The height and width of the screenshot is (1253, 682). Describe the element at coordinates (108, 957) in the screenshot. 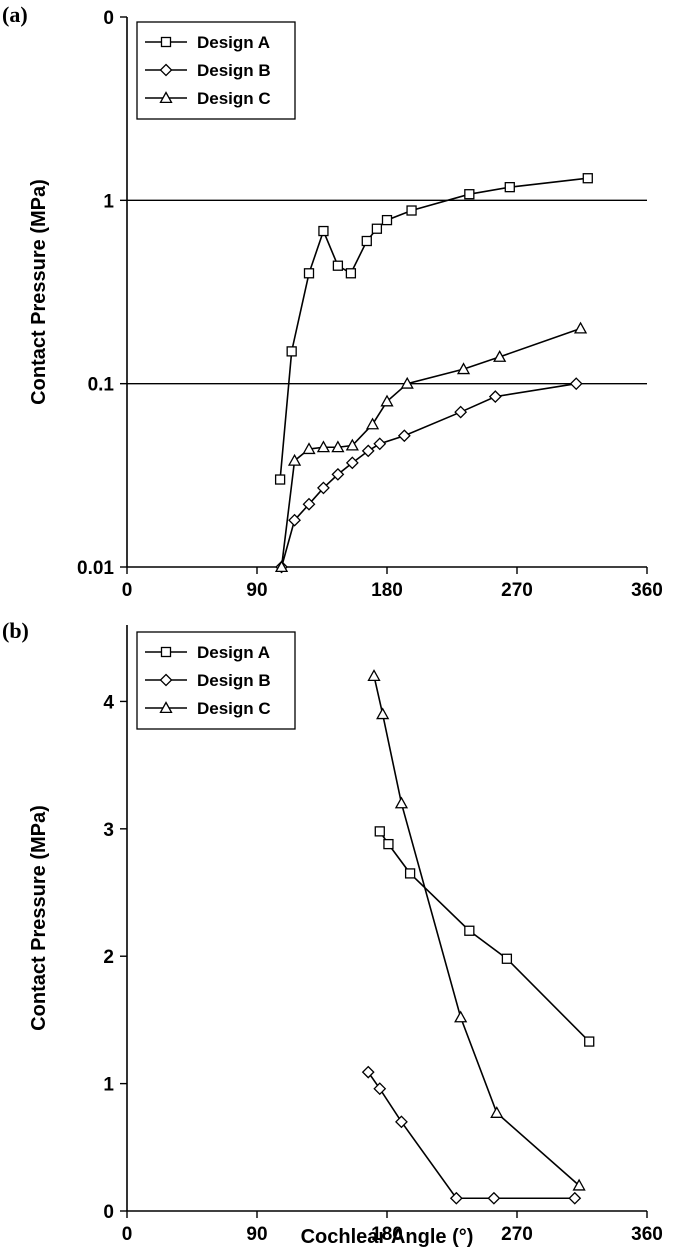

I see `y-tick-label: 2` at that location.